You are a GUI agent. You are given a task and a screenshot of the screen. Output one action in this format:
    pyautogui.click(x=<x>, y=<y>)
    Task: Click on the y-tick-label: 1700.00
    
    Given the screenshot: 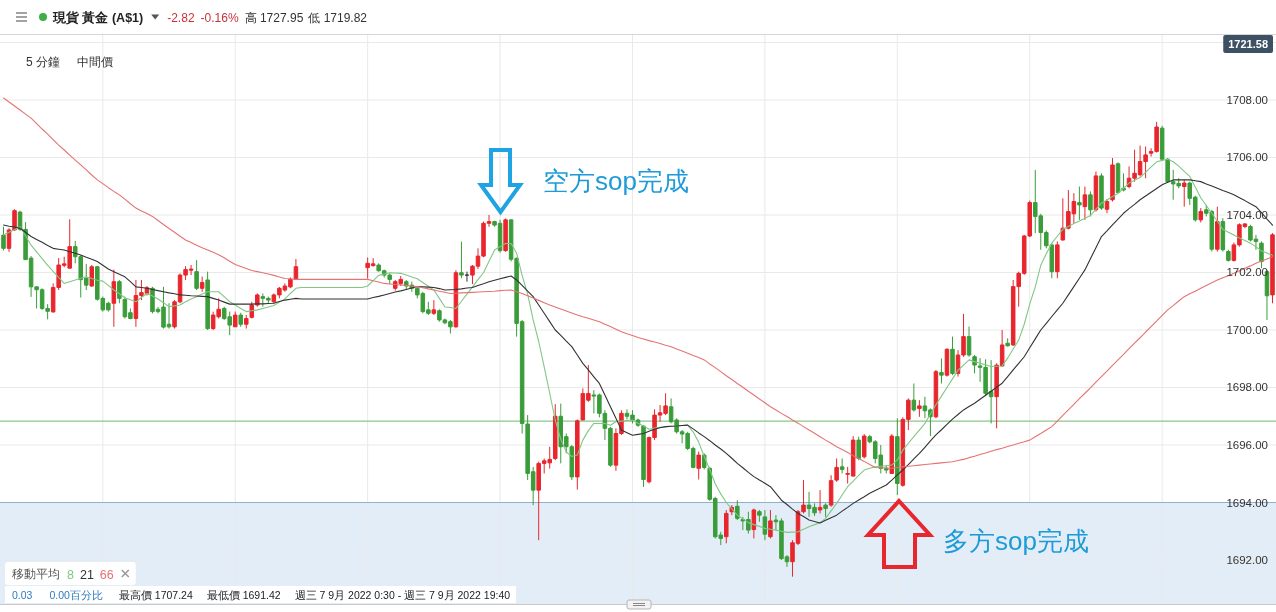 What is the action you would take?
    pyautogui.click(x=1247, y=329)
    